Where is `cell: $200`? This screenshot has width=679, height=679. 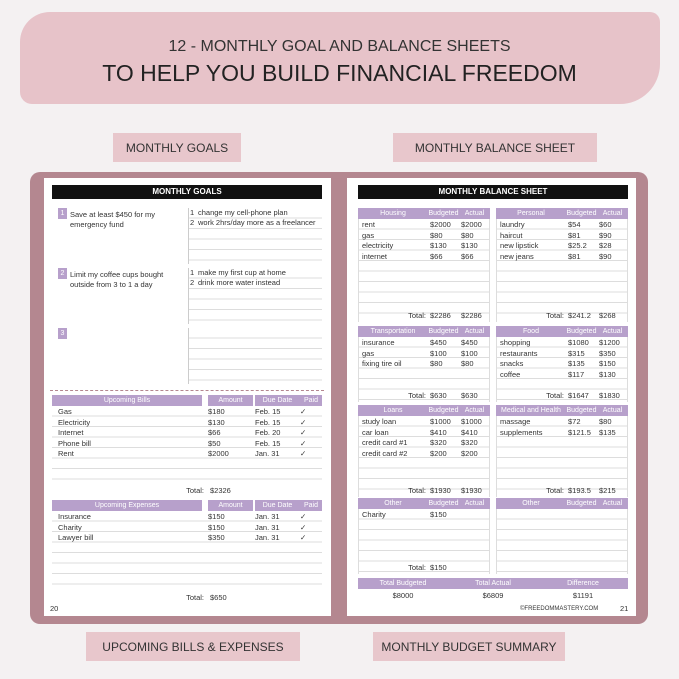 cell: $200 is located at coordinates (438, 453).